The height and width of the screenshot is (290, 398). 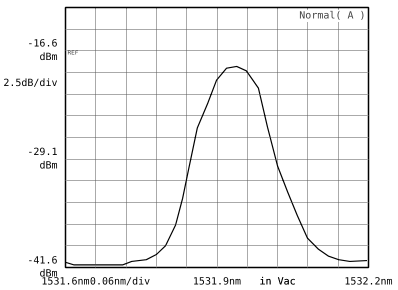 What do you see at coordinates (30, 83) in the screenshot?
I see `y-axis-title: 2.5dB/div` at bounding box center [30, 83].